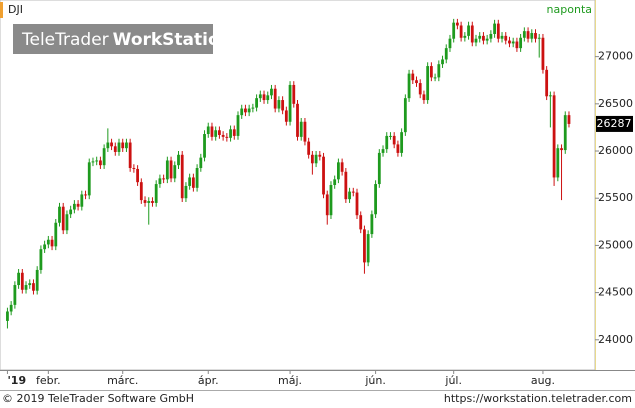 This screenshot has height=408, width=635. Describe the element at coordinates (1, 10) in the screenshot. I see `symbol-marker` at that location.